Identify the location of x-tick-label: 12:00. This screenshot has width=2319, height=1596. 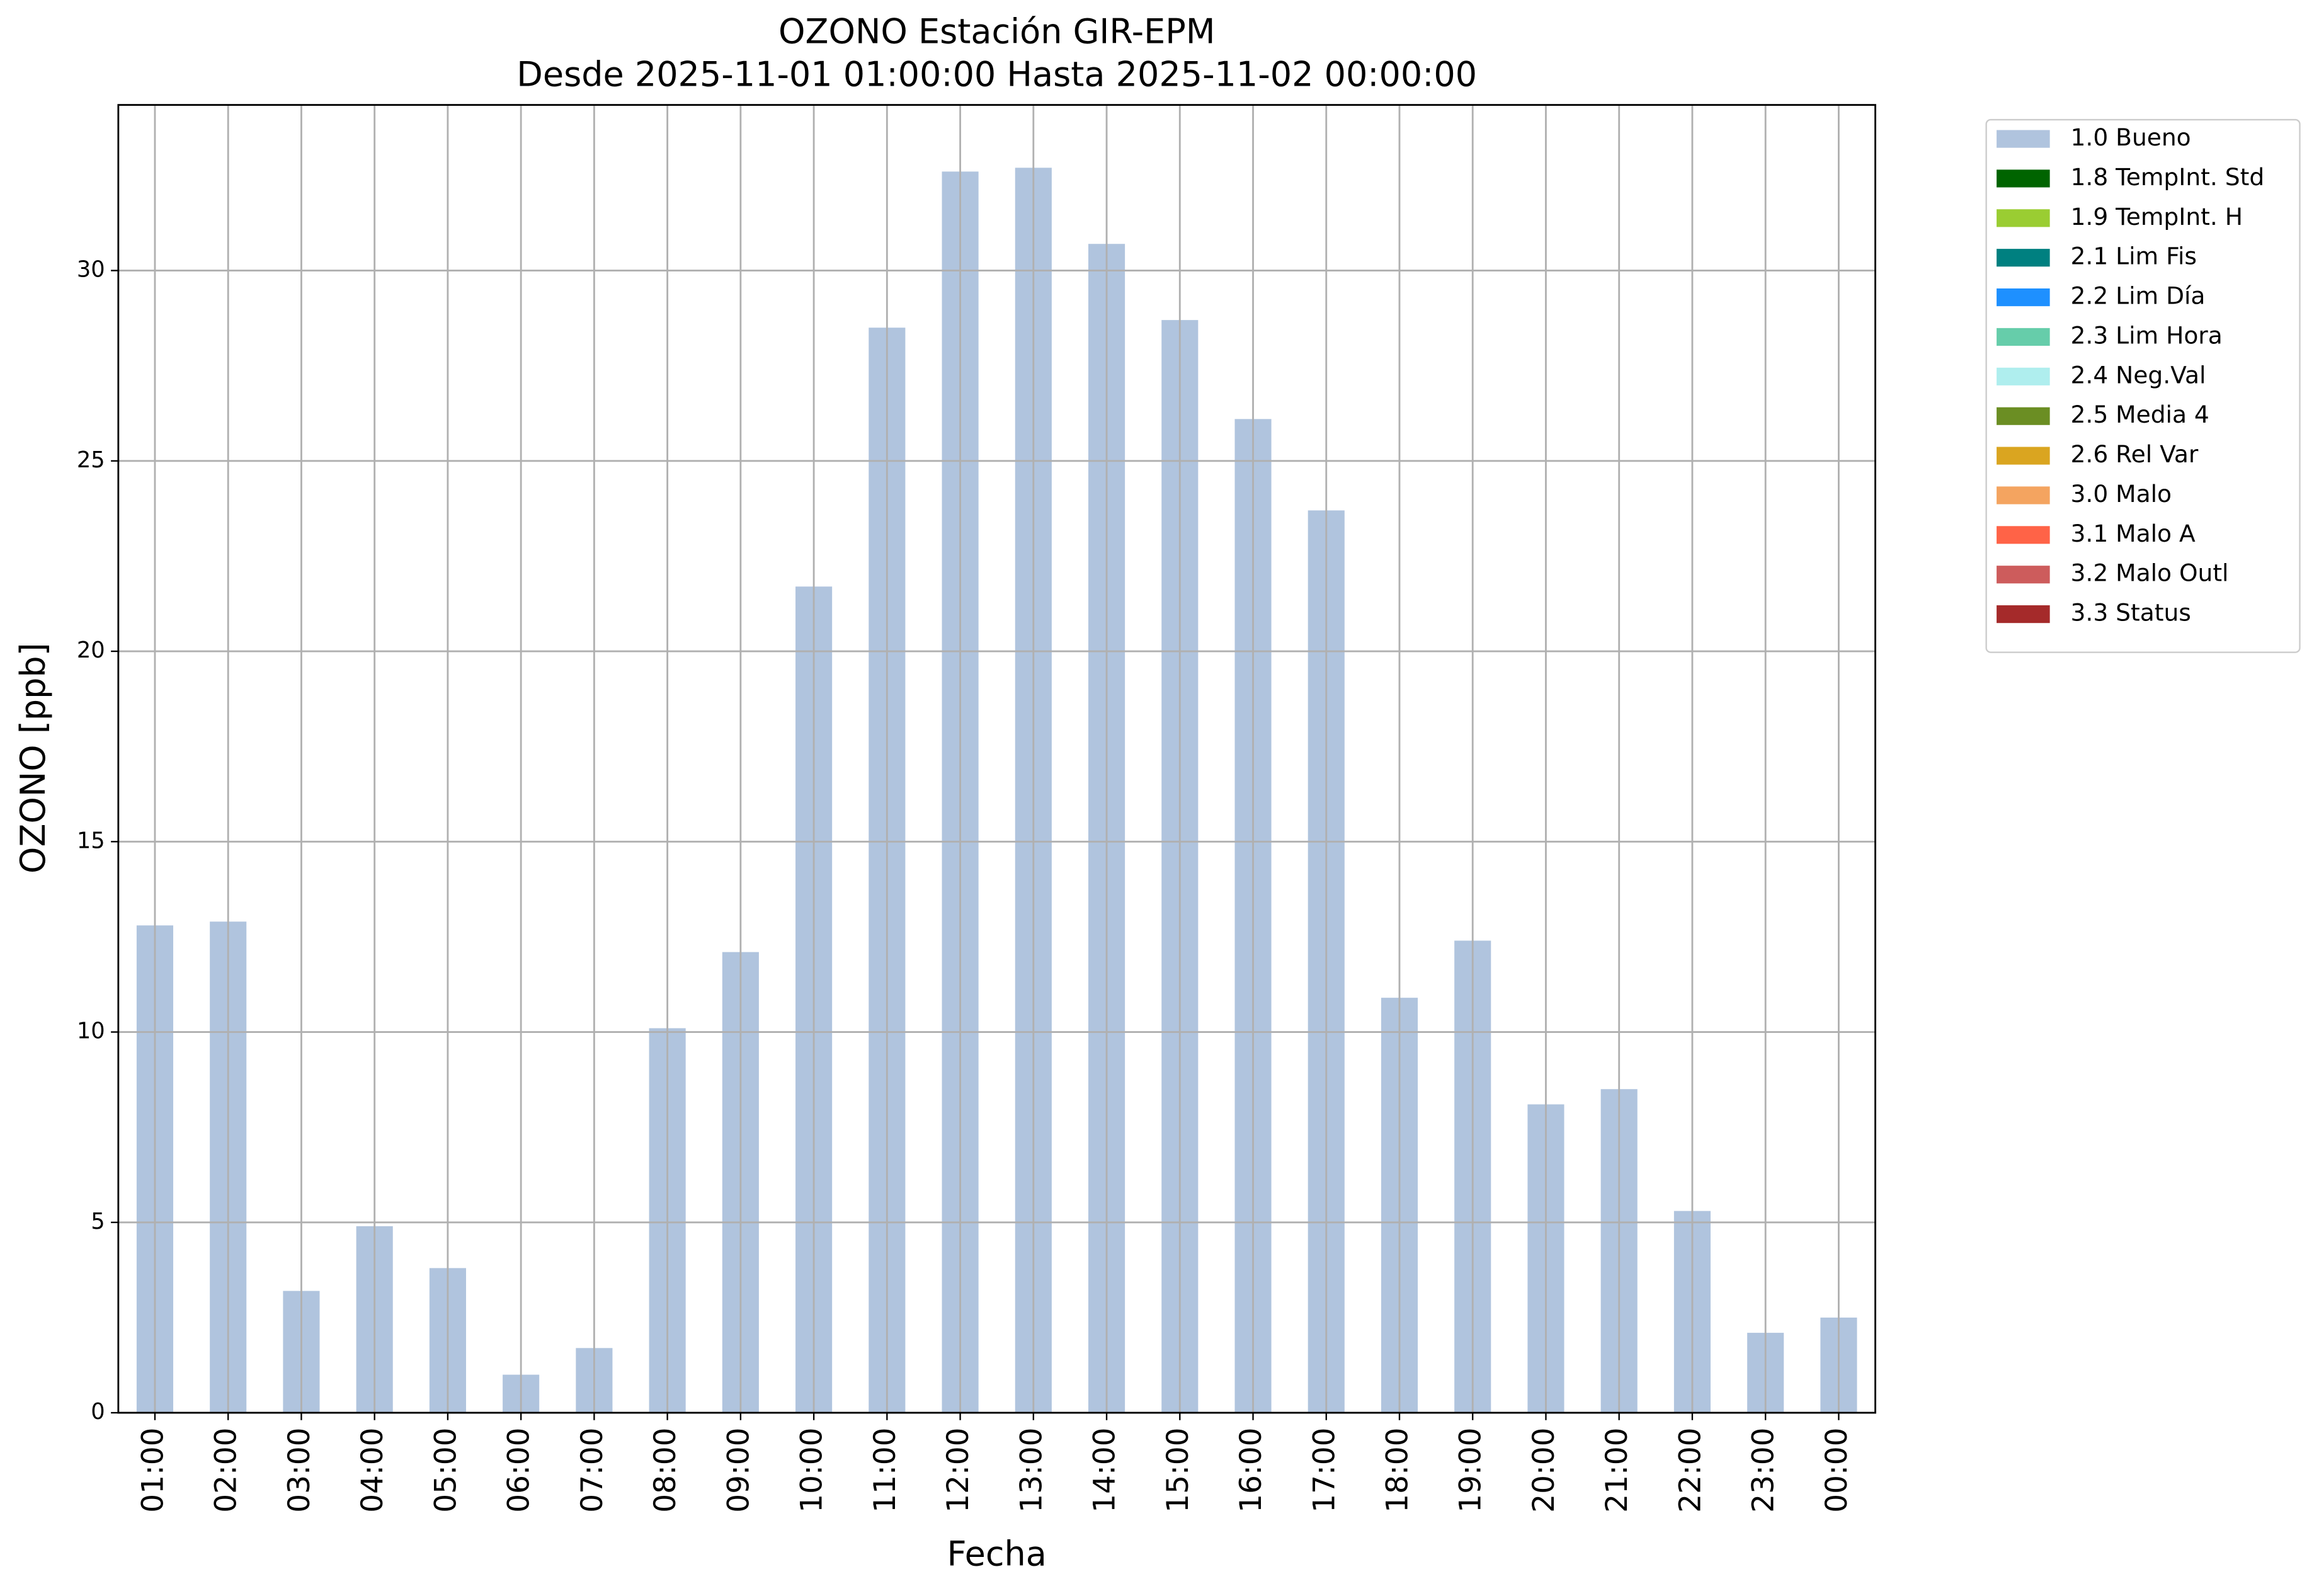
(958, 1470).